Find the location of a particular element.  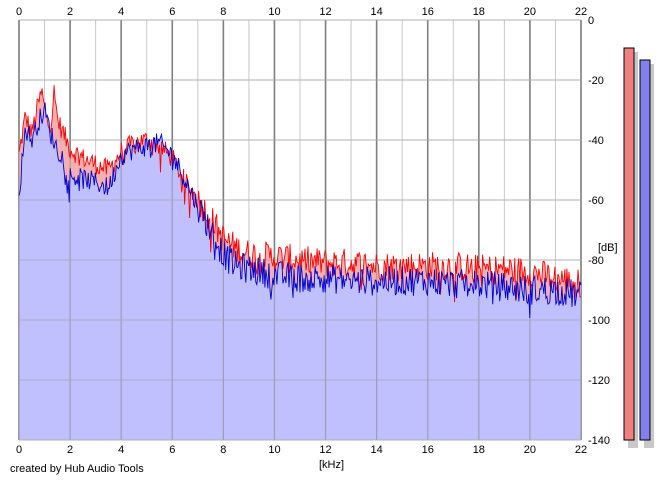

x-tick-label-top: 12 is located at coordinates (325, 12).